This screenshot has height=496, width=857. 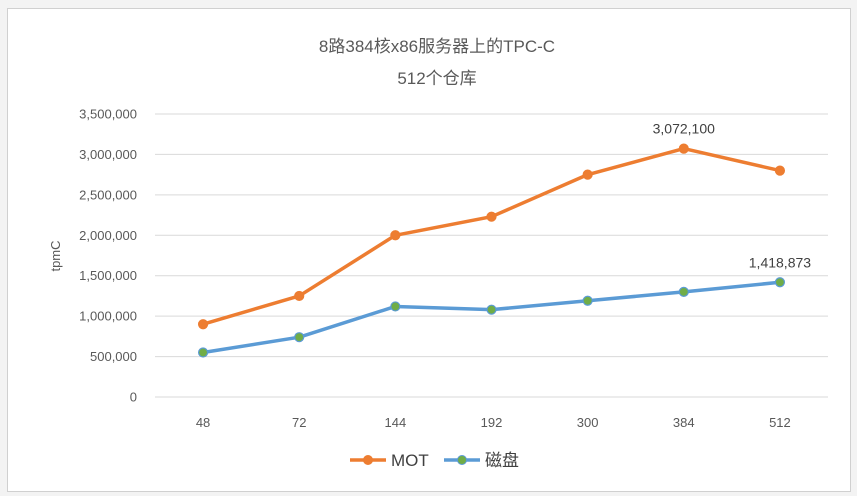 I want to click on legend-label-1: 磁盘, so click(x=502, y=460).